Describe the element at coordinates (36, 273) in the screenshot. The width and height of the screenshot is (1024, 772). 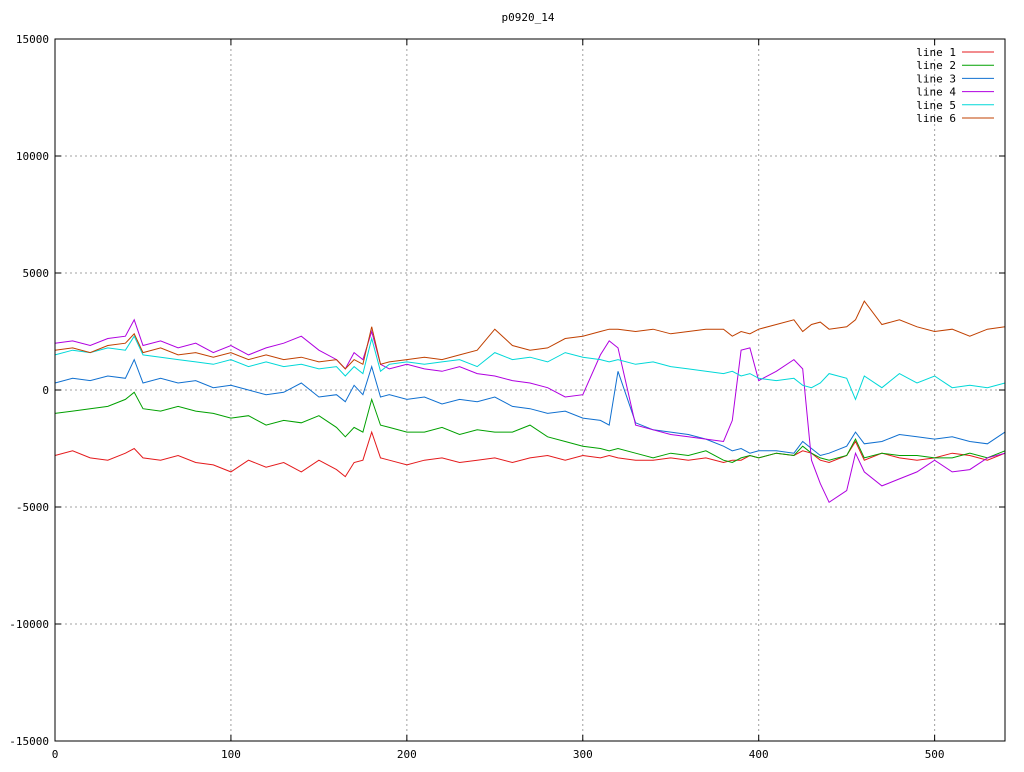
I see `y-tick-label: 5000` at that location.